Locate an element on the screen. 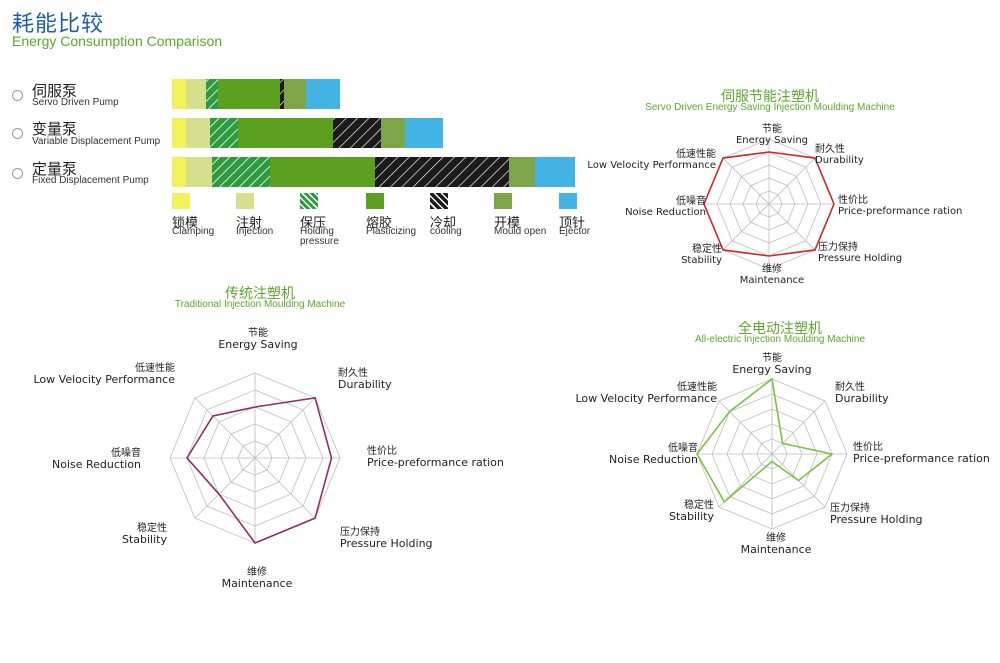 Image resolution: width=1000 pixels, height=663 pixels. legend-label-cn: 熔胶 is located at coordinates (379, 223).